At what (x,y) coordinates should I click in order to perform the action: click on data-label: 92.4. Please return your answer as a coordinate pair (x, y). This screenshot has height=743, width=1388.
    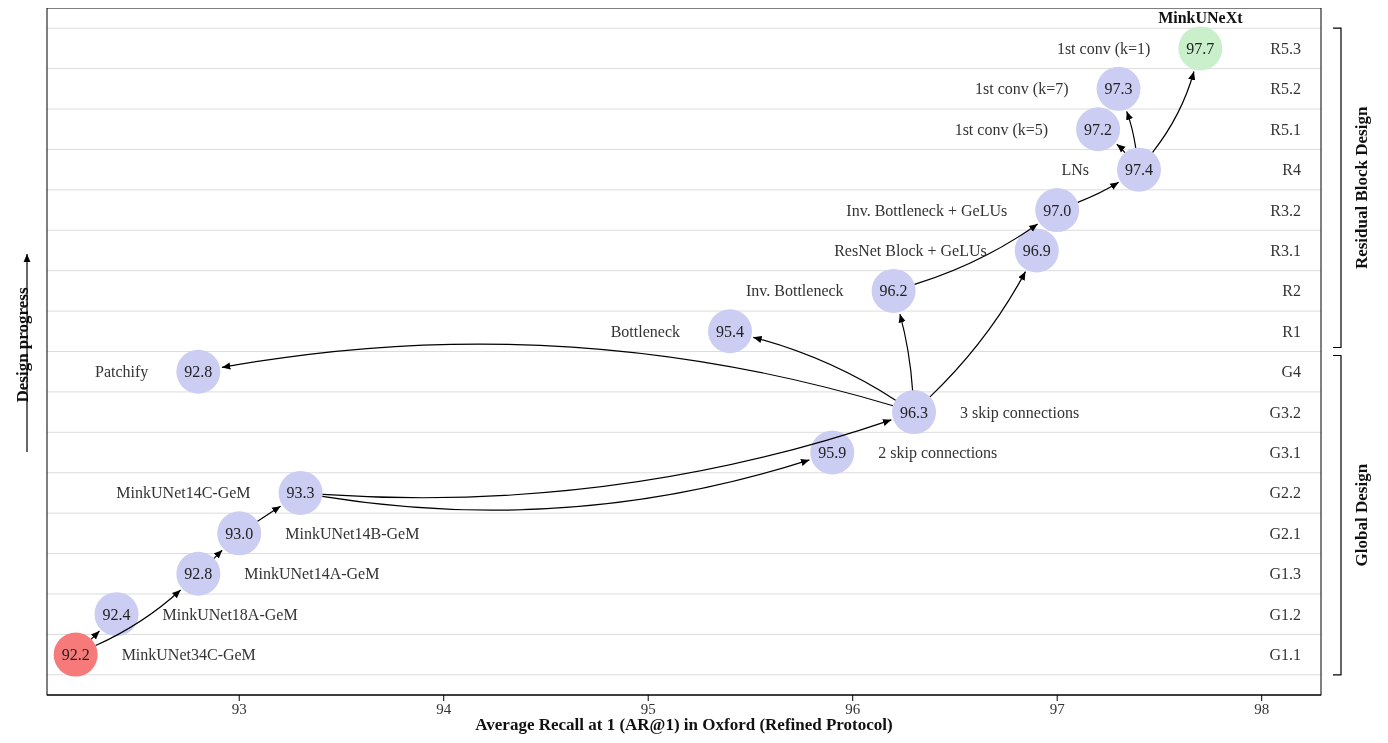
    Looking at the image, I should click on (116, 614).